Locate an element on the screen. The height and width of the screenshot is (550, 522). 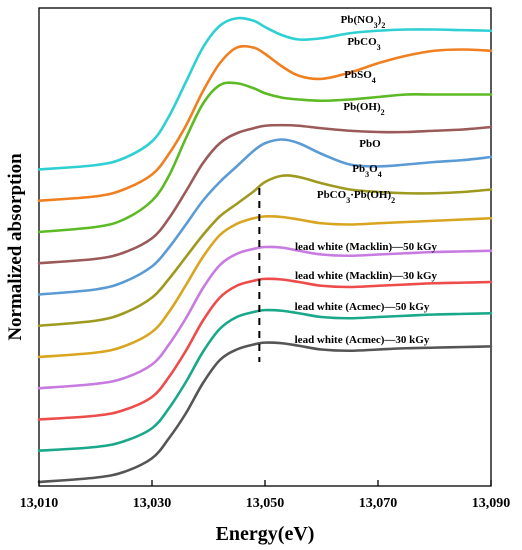
y-axis-label: Normalized absorption is located at coordinates (15, 247).